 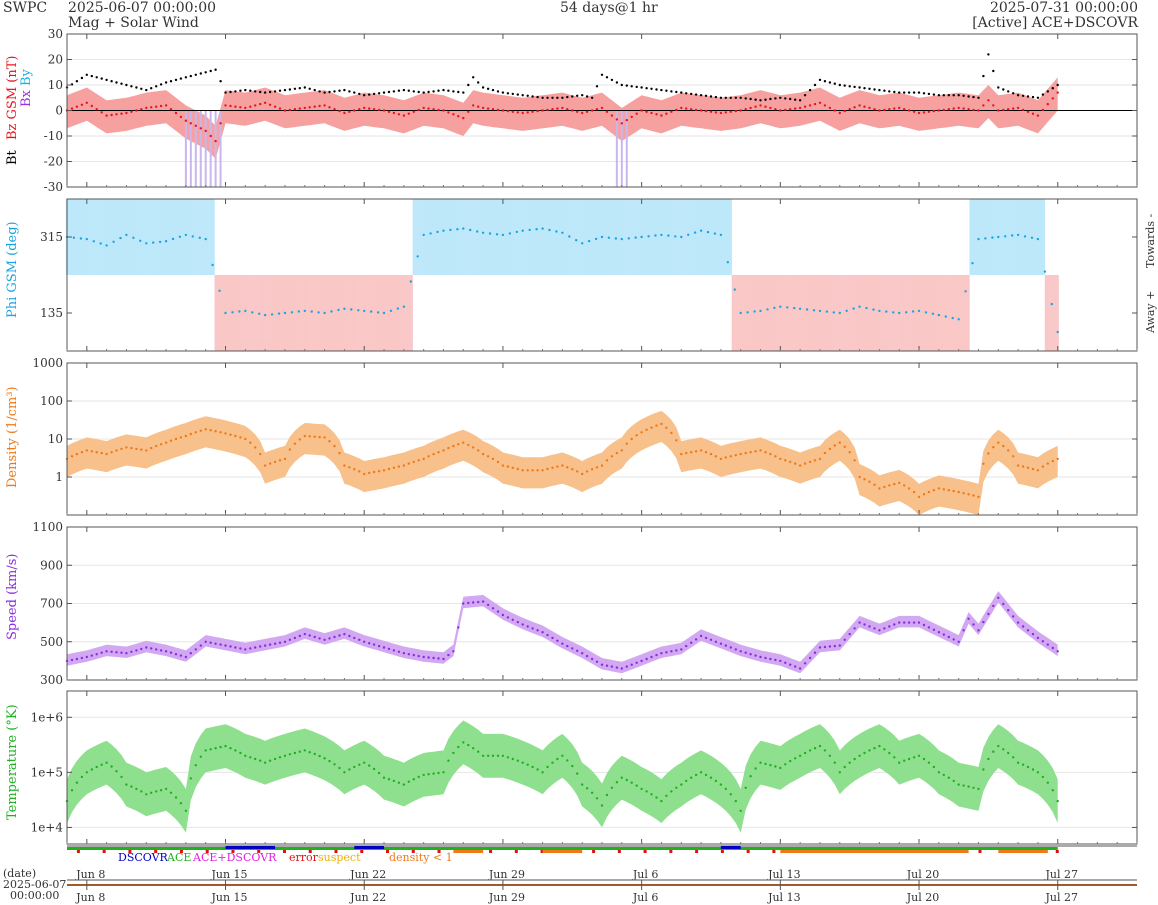 I want to click on source-label: [Active] ACE+DSCOVR, so click(x=1055, y=23).